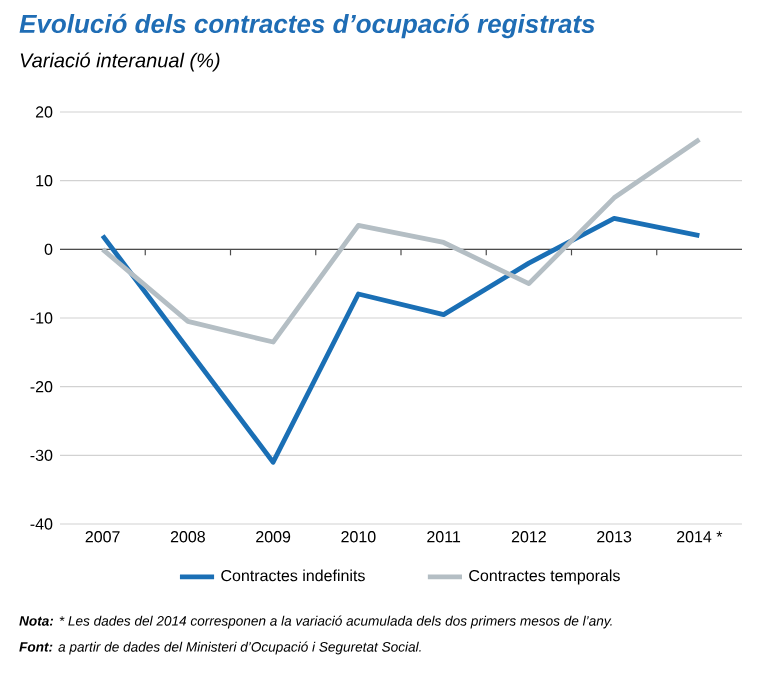  Describe the element at coordinates (307, 26) in the screenshot. I see `chart-title: Evolució dels contractes d’ocupació registrats` at that location.